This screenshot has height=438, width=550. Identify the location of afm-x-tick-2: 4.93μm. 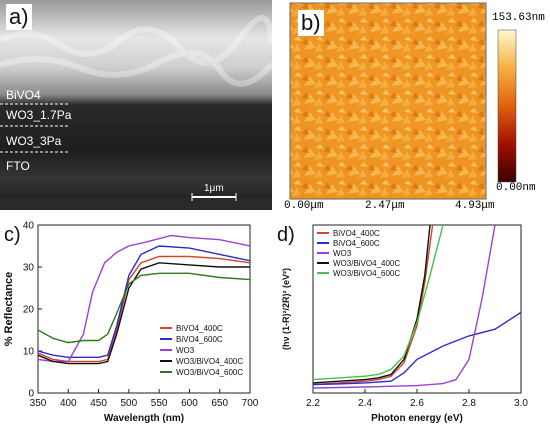
(475, 206).